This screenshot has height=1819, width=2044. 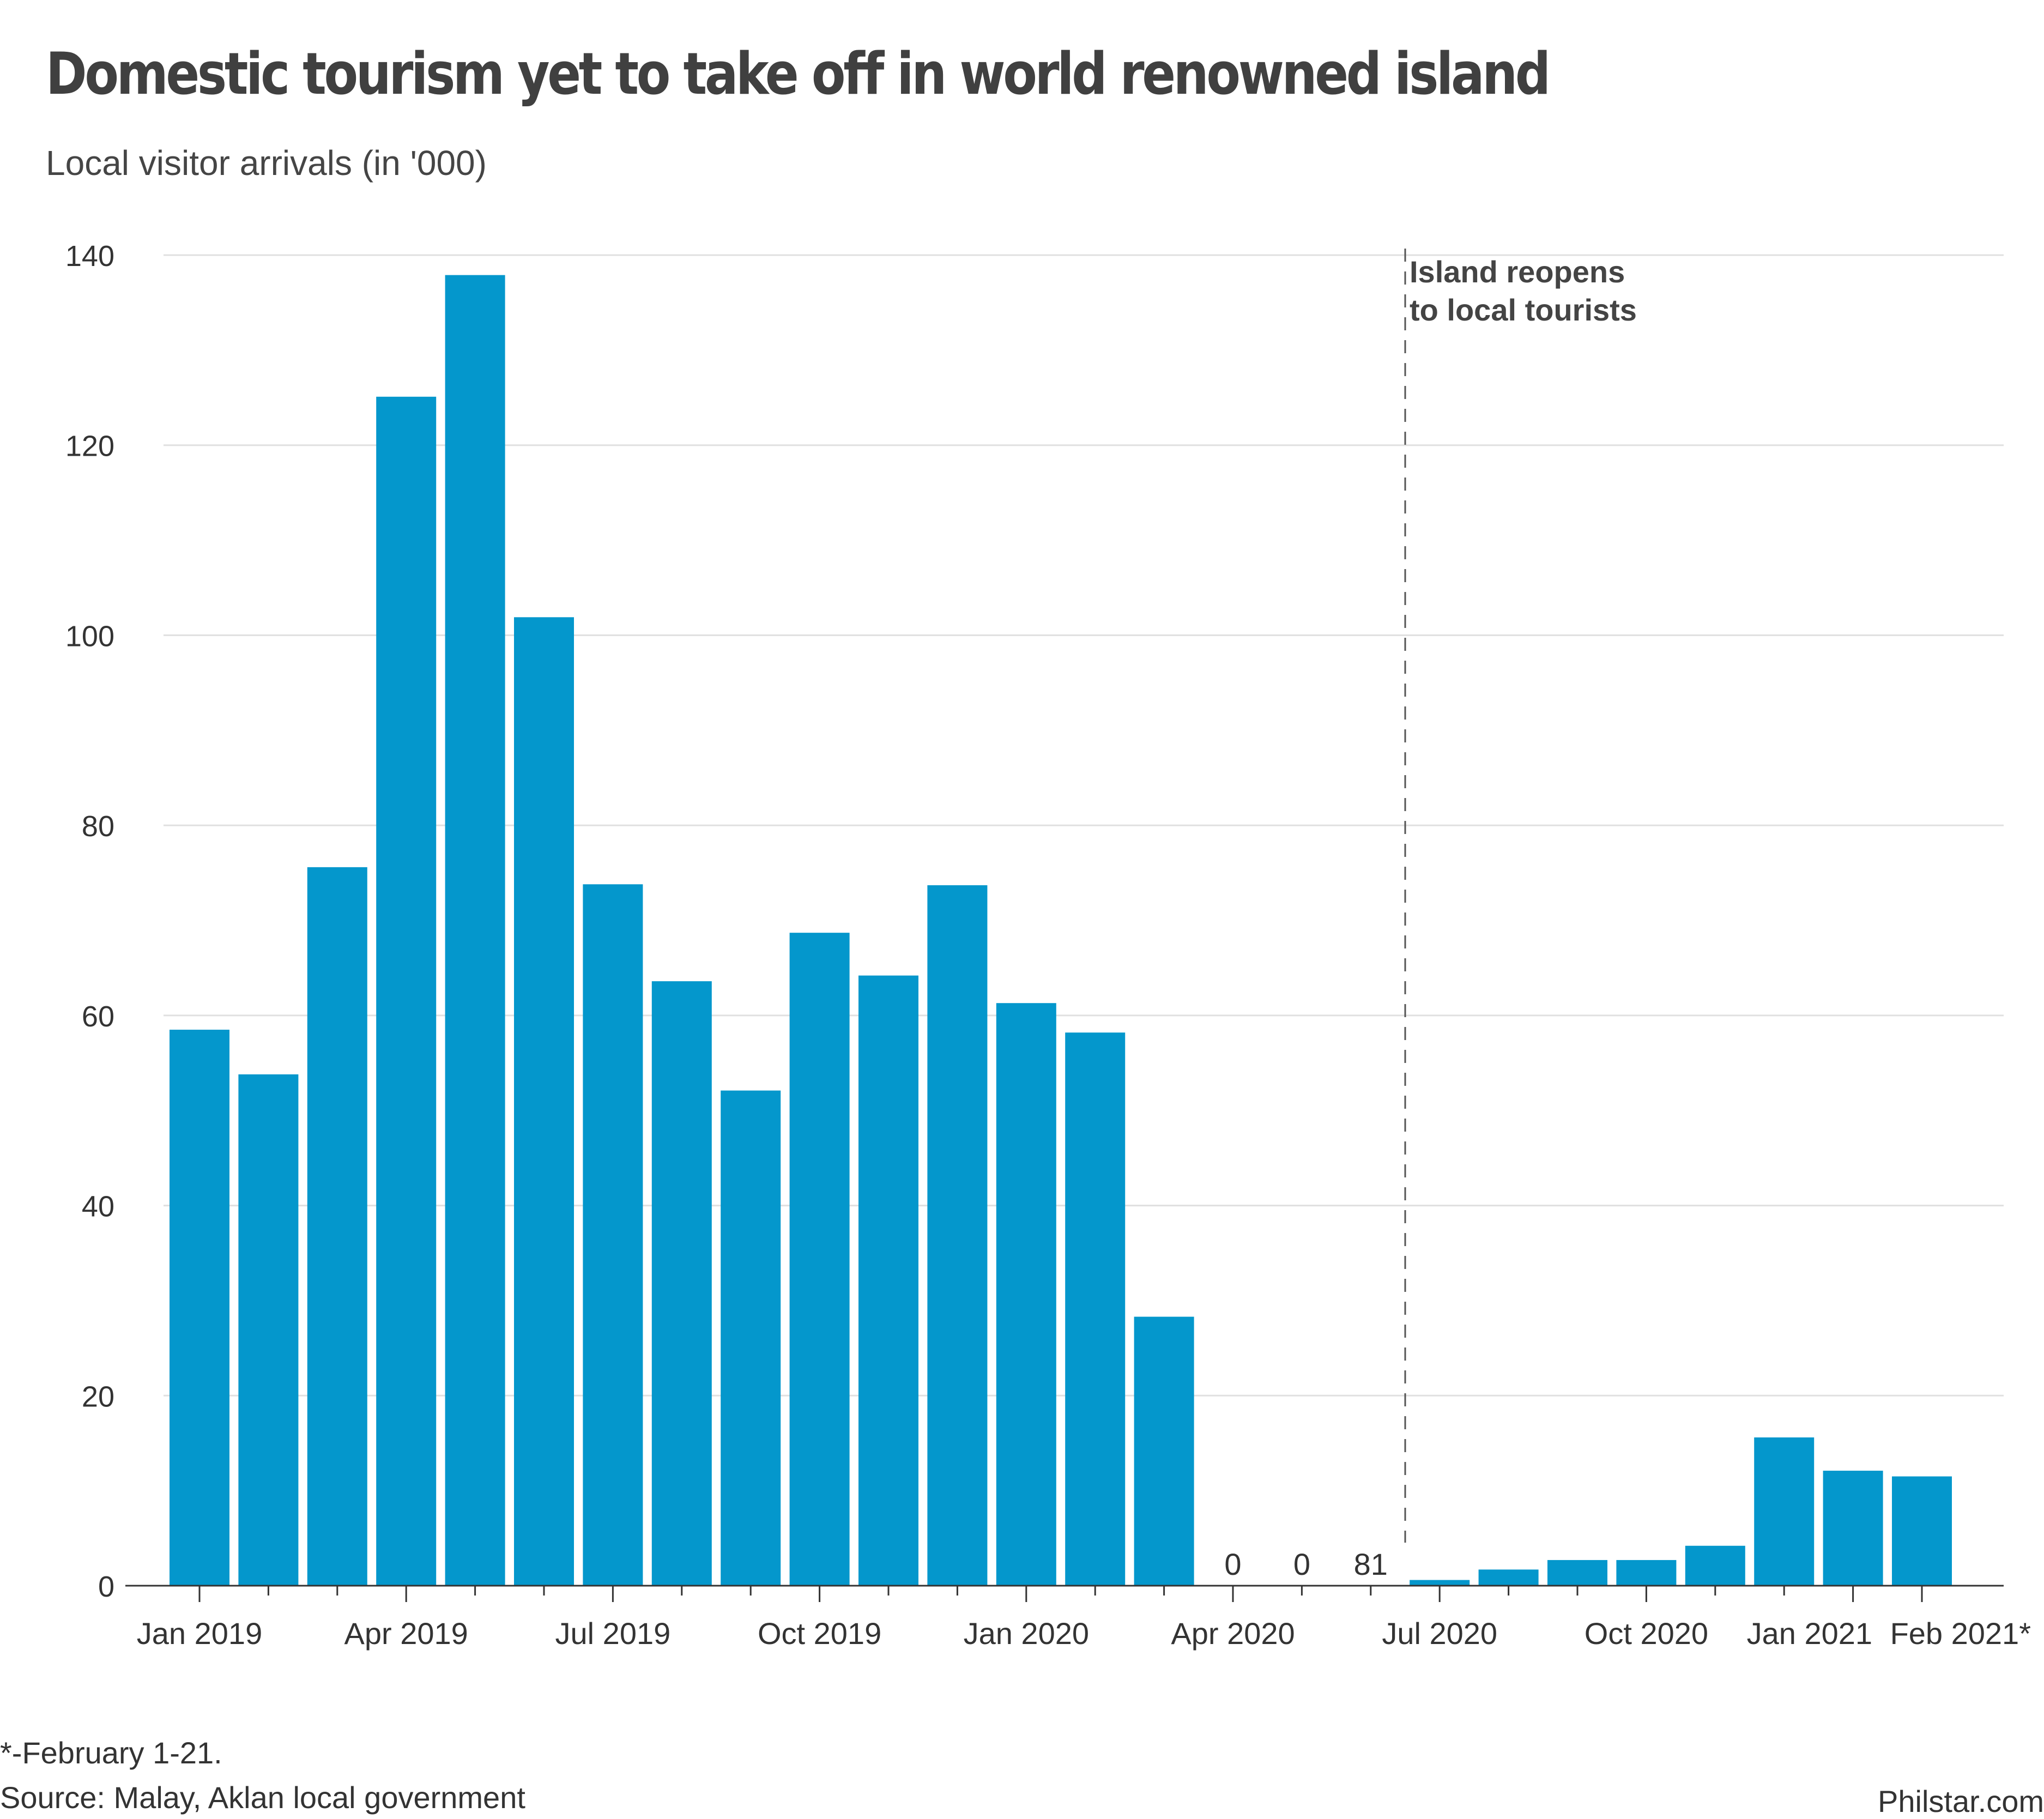 What do you see at coordinates (98, 826) in the screenshot?
I see `y-tick-label: 80` at bounding box center [98, 826].